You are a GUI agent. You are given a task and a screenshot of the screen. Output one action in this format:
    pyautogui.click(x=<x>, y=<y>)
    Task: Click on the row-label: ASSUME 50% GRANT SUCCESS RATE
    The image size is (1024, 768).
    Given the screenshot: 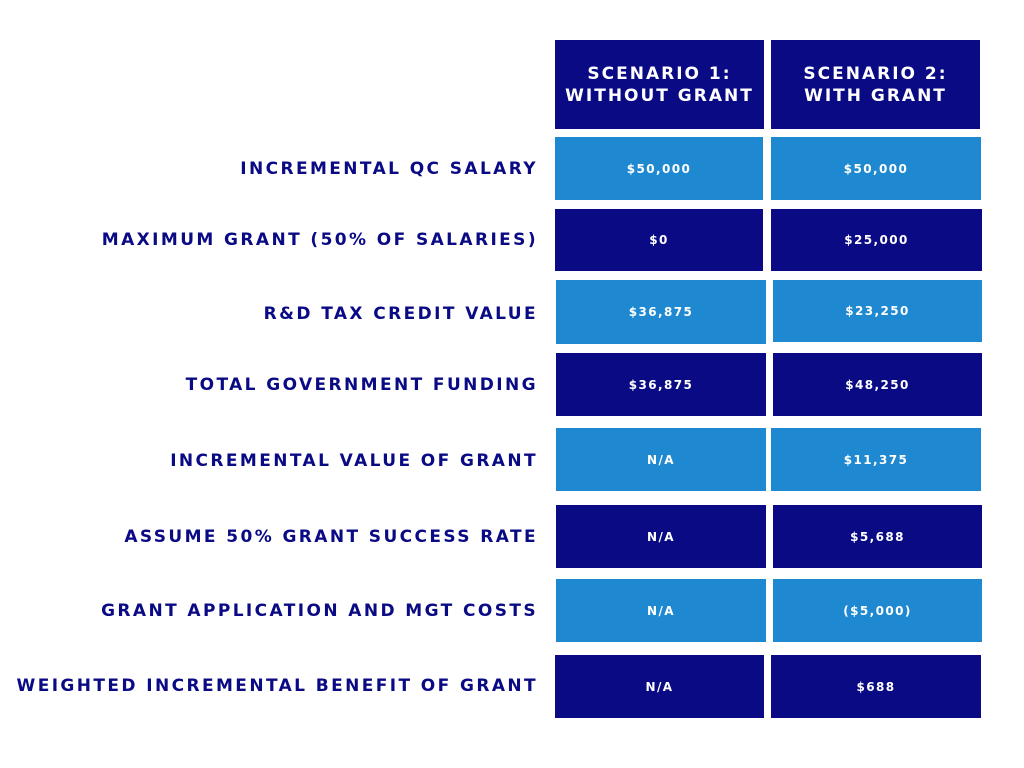 What is the action you would take?
    pyautogui.click(x=331, y=537)
    